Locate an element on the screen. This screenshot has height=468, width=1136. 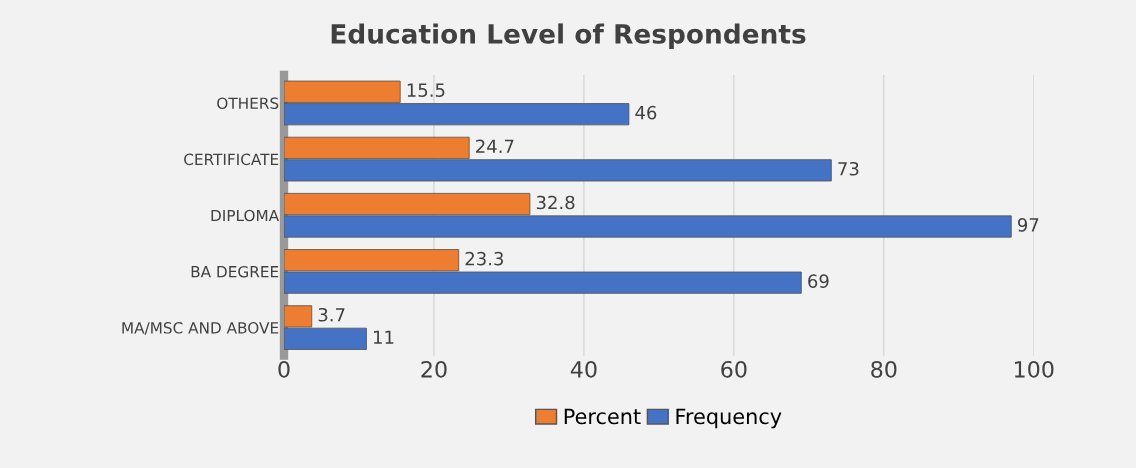
data-label: 24.7 is located at coordinates (495, 146).